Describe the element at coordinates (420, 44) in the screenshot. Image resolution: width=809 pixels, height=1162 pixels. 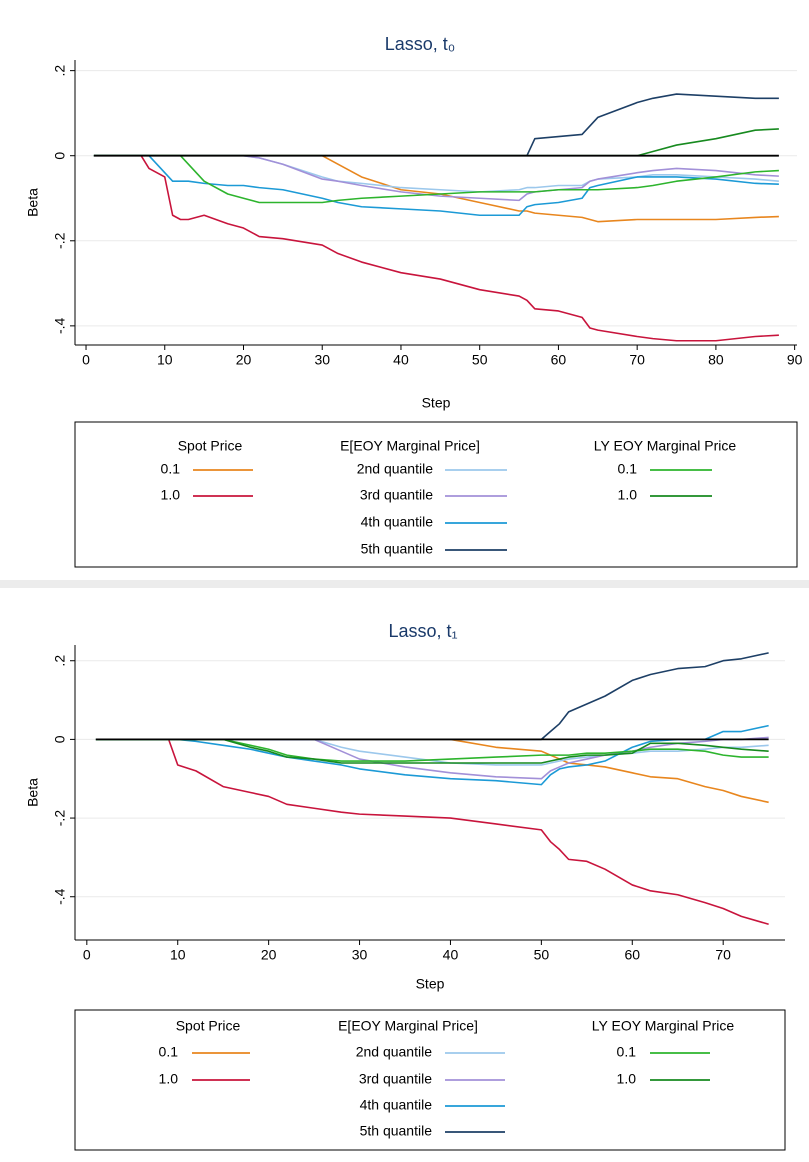
I see `chart-title: Lasso, t₀` at that location.